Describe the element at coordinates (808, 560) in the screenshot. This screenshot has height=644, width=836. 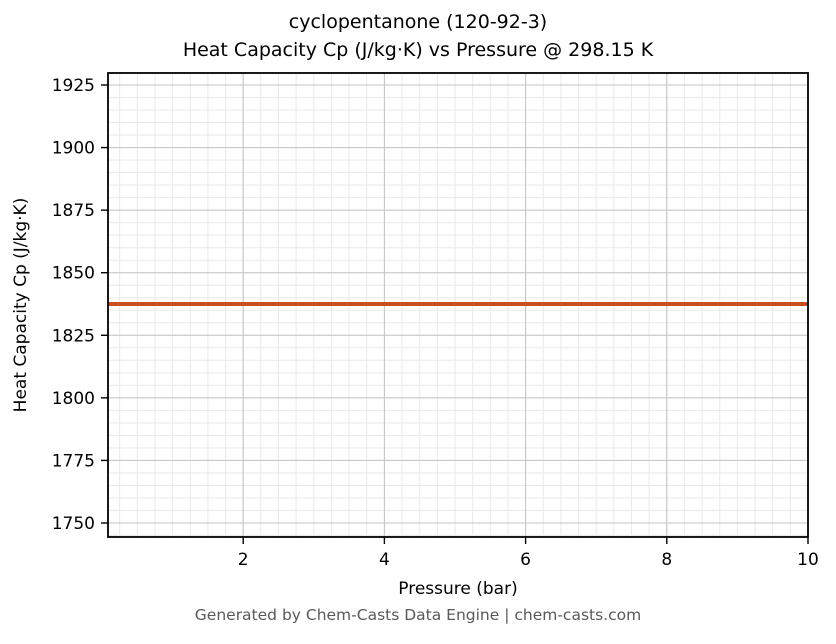
I see `x-tick-label: 10` at that location.